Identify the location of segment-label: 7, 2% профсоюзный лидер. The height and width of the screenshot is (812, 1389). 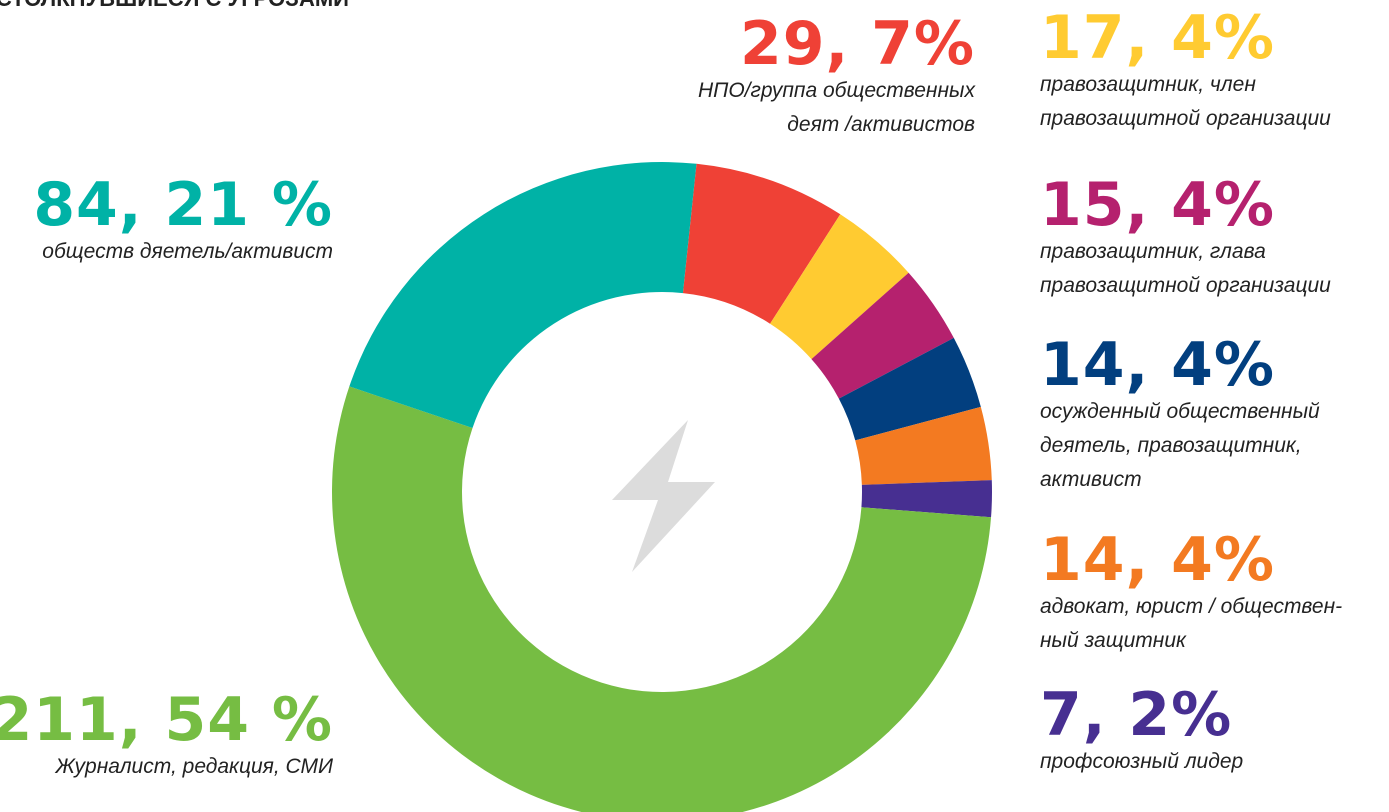
(1141, 732).